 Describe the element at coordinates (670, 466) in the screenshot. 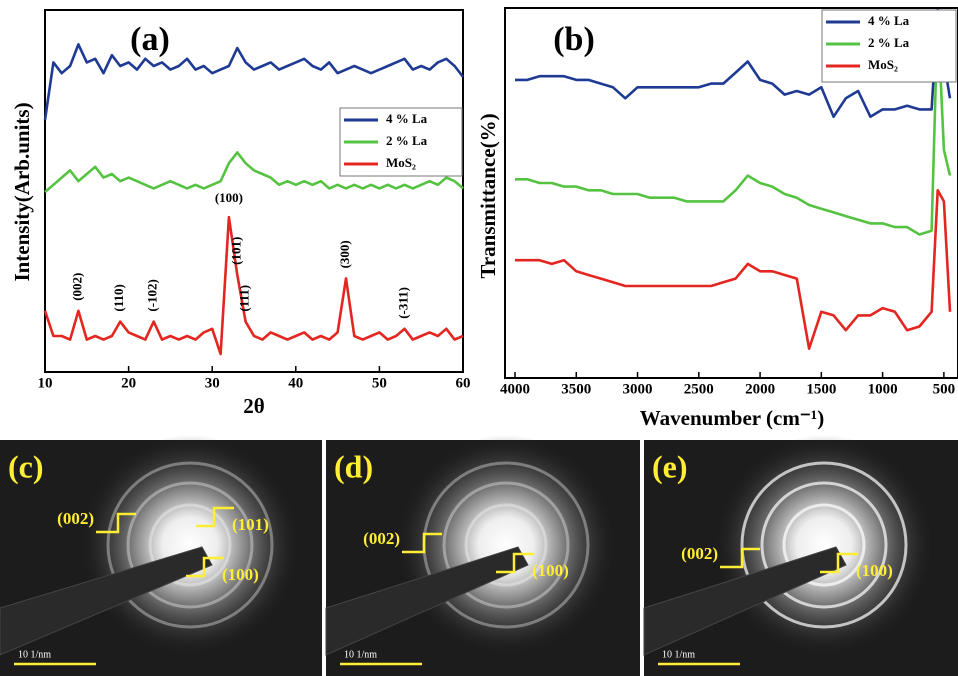

I see `image-label: (e)` at that location.